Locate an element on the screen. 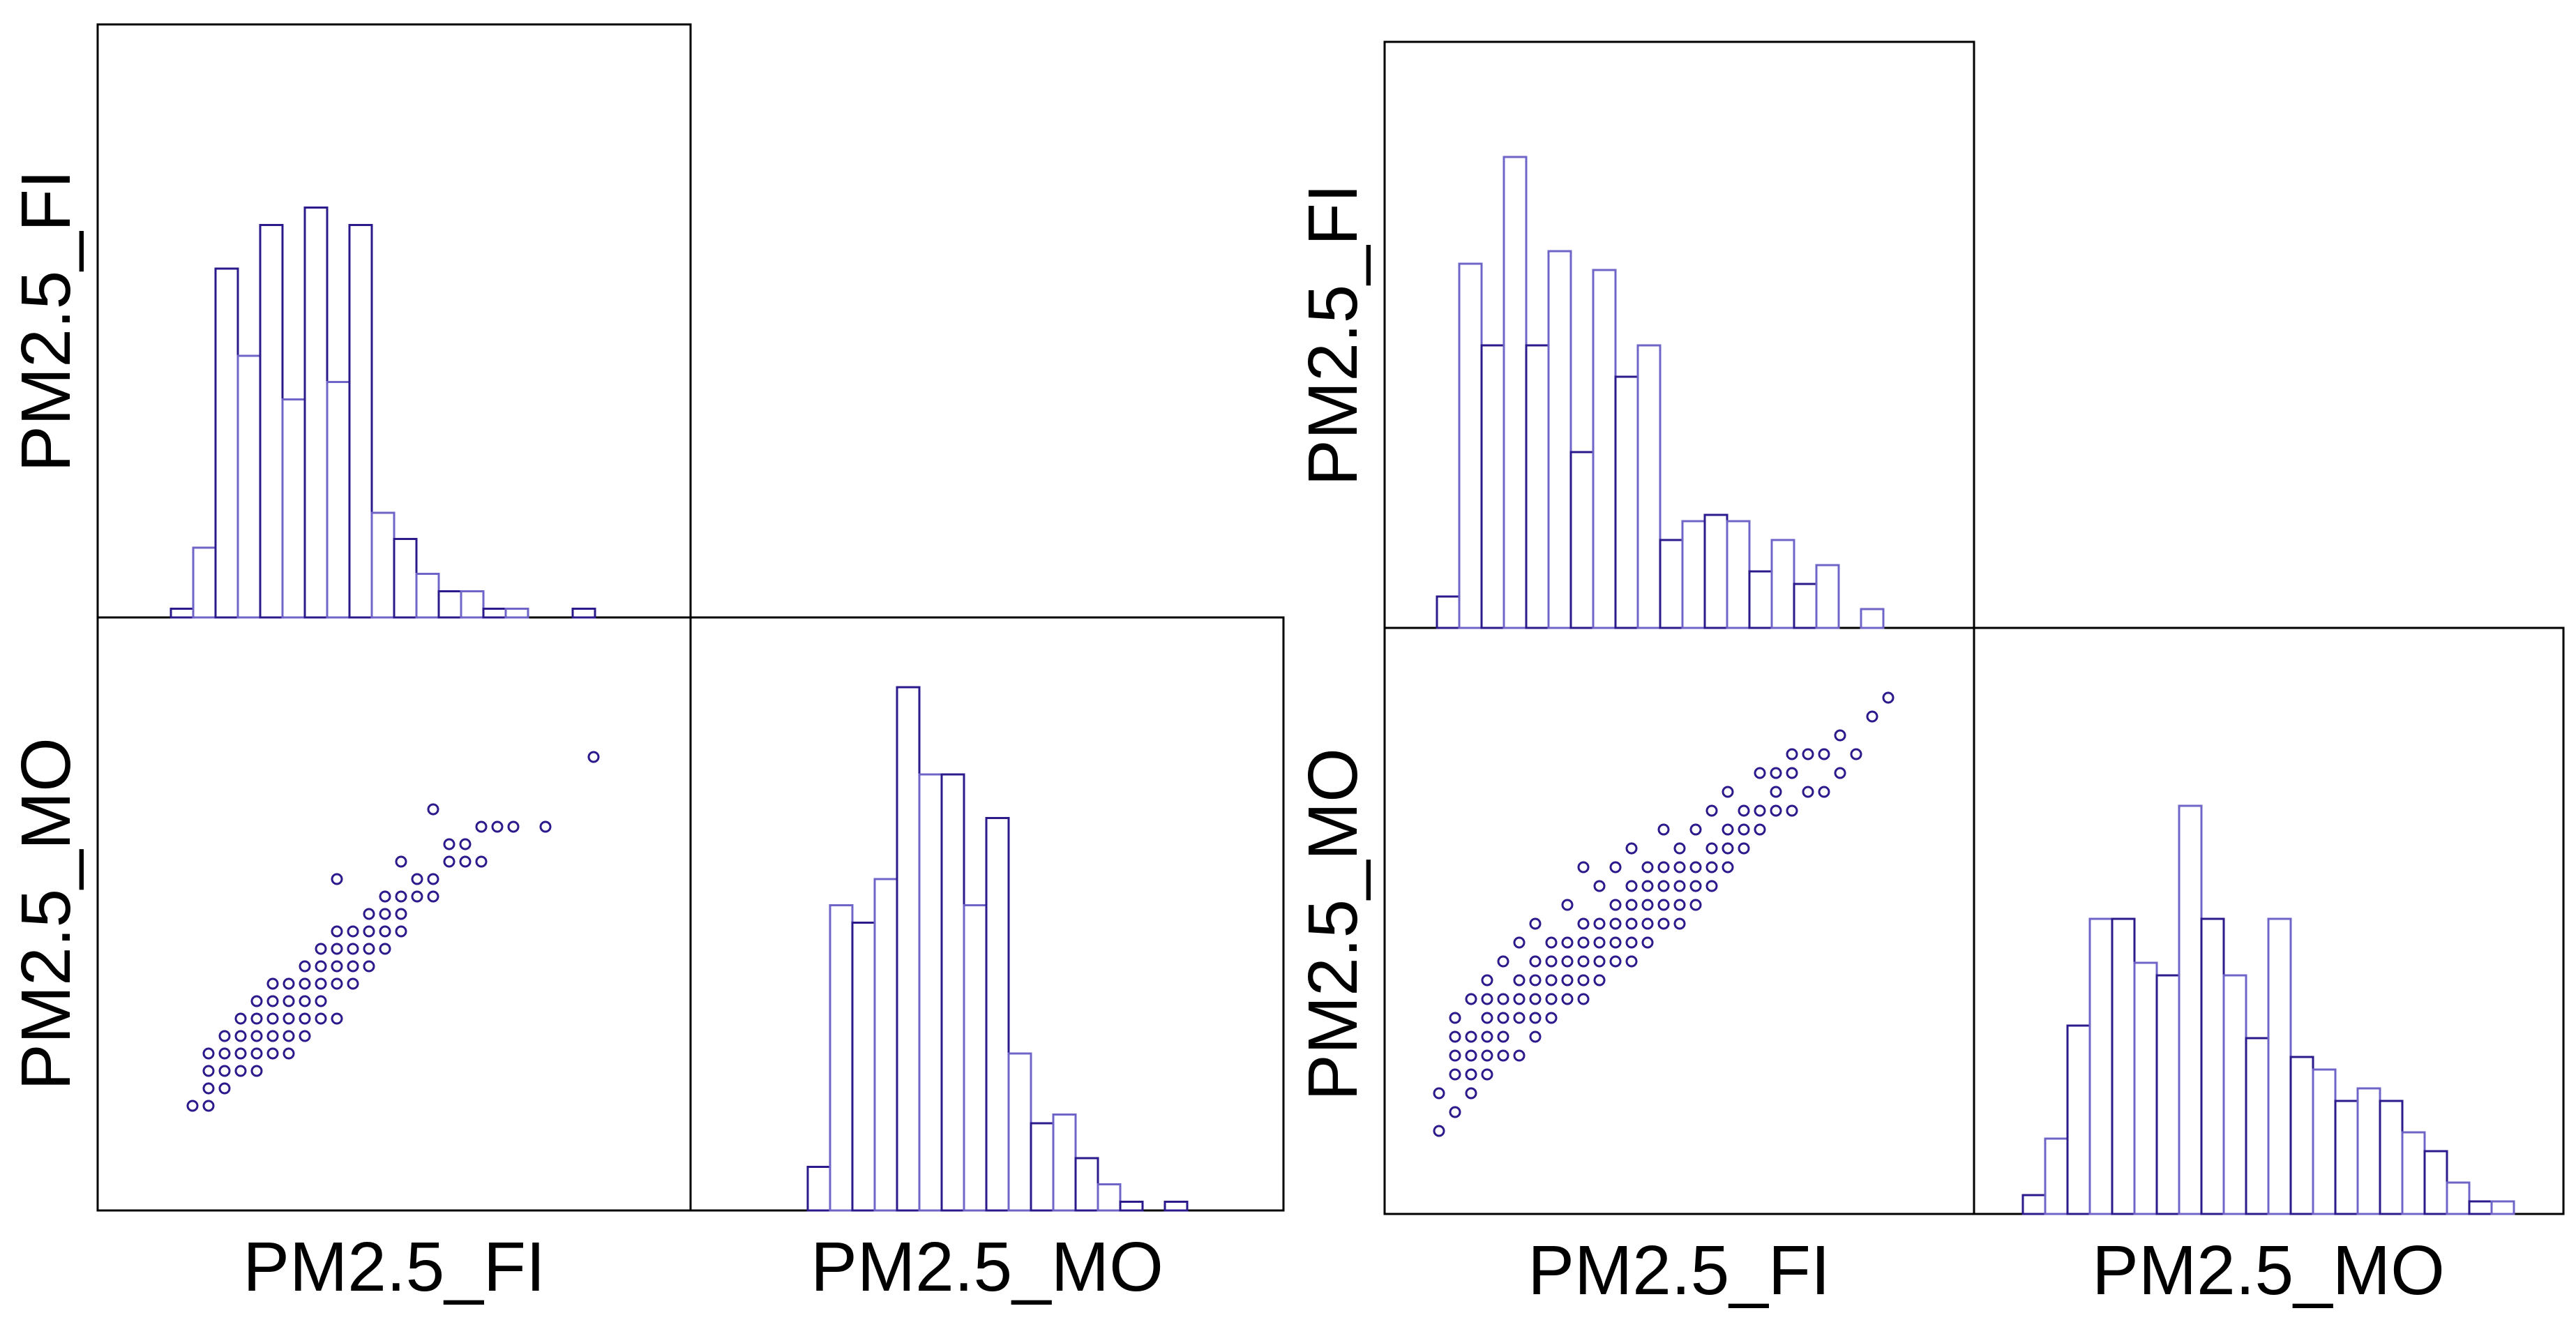 The width and height of the screenshot is (2576, 1320). left-mo-histogram is located at coordinates (997, 949).